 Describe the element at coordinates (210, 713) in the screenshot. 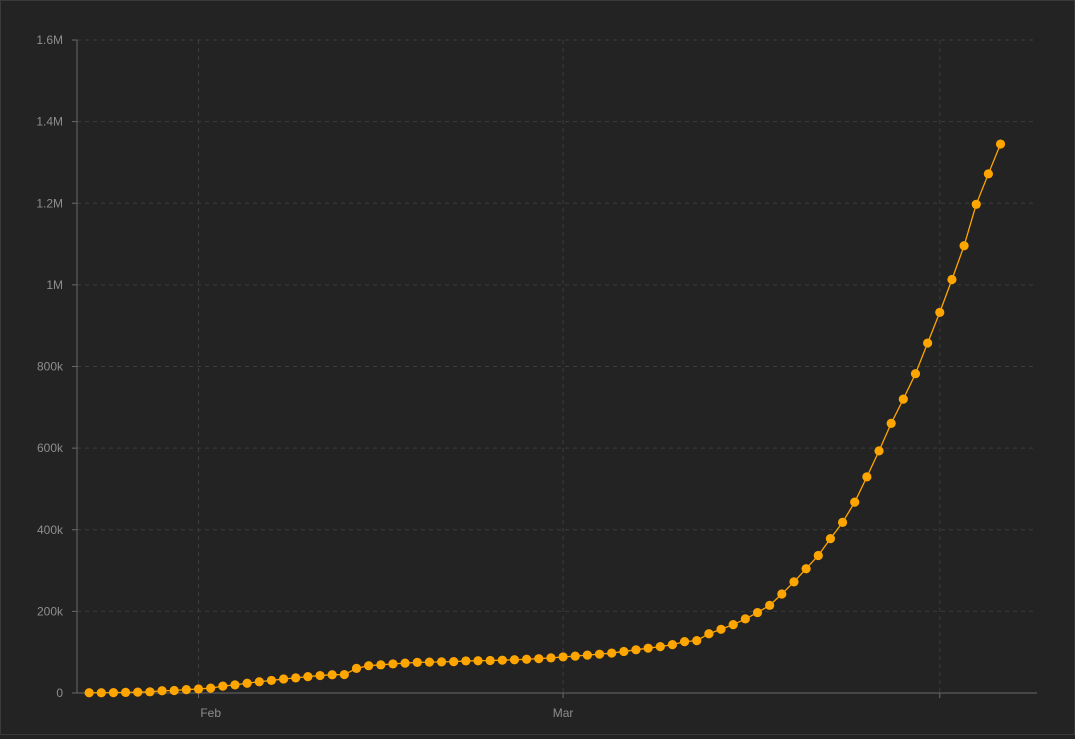

I see `x-tick-label: Feb` at that location.